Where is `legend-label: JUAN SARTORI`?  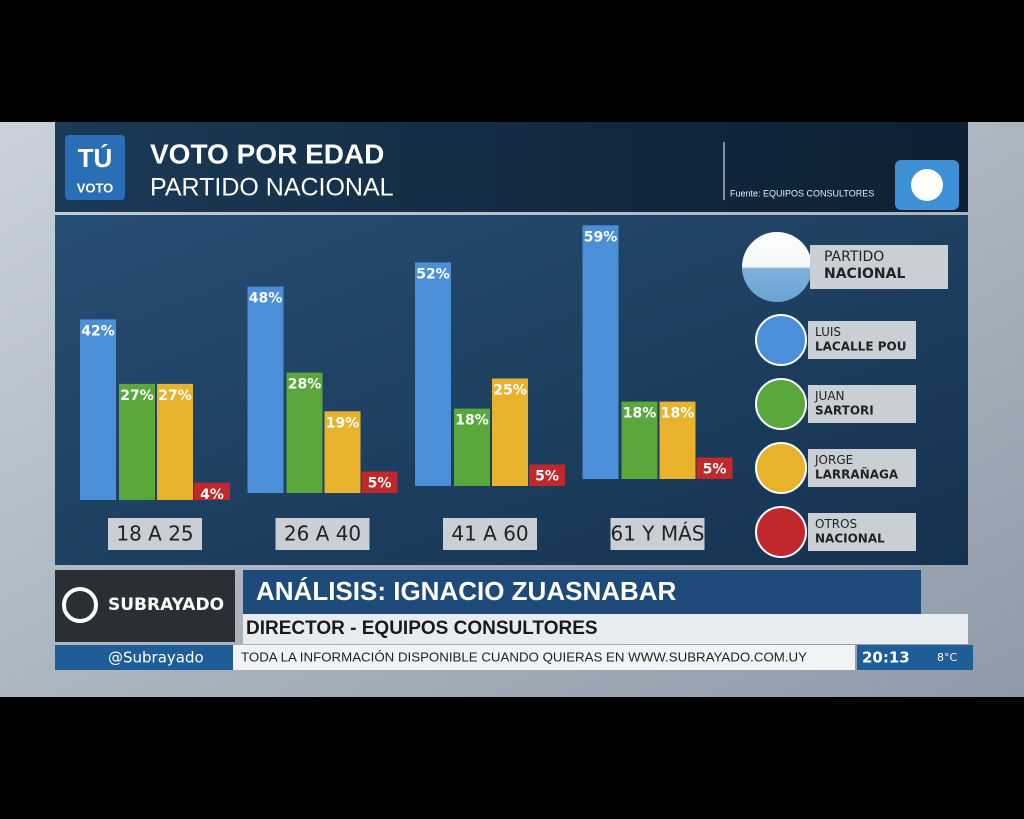 legend-label: JUAN SARTORI is located at coordinates (844, 403).